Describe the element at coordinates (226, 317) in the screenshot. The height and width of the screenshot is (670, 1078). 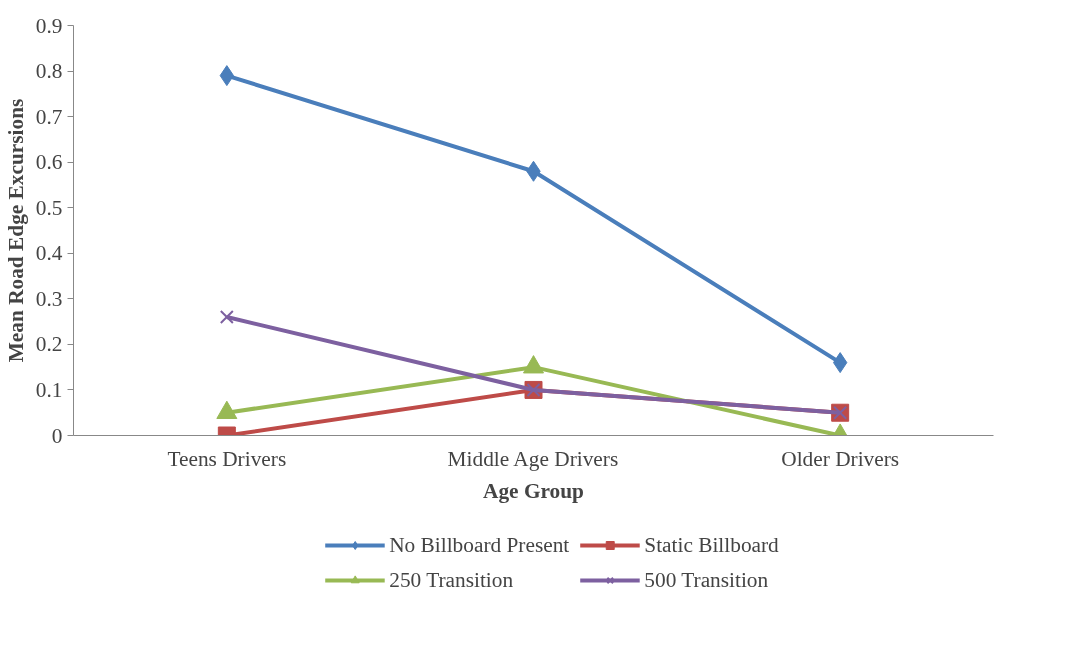
I see `point` at that location.